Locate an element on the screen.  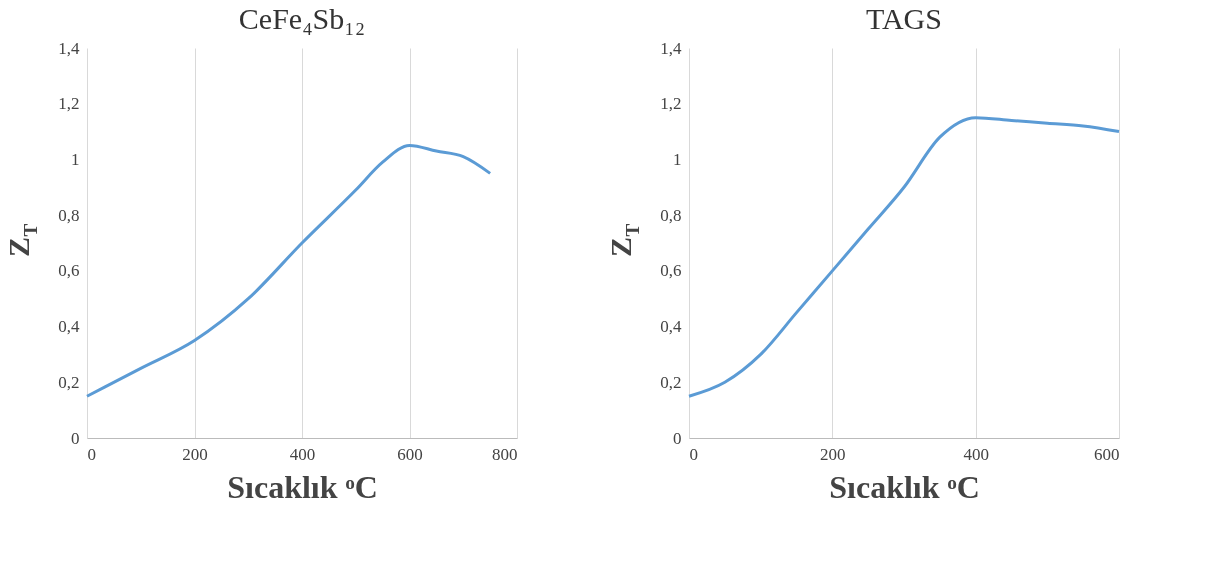
line-series is located at coordinates (288, 271).